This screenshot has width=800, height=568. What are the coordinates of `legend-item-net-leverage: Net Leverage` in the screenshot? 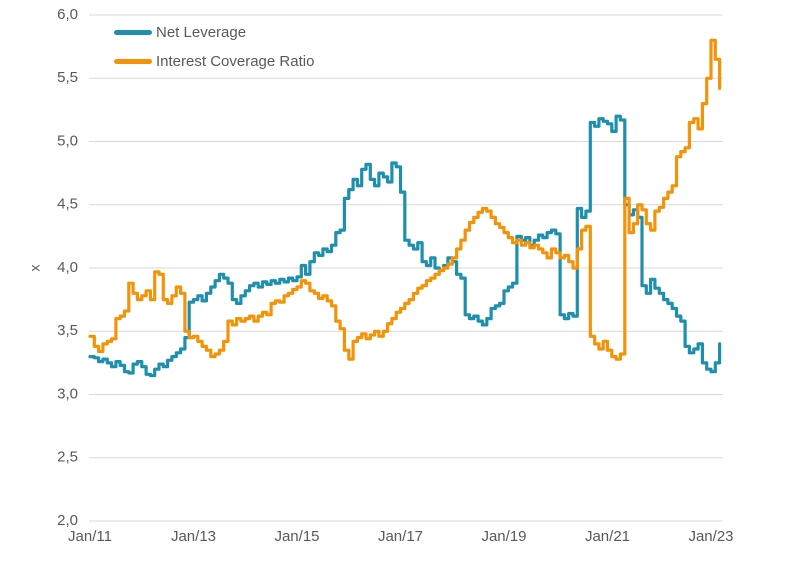 It's located at (214, 32).